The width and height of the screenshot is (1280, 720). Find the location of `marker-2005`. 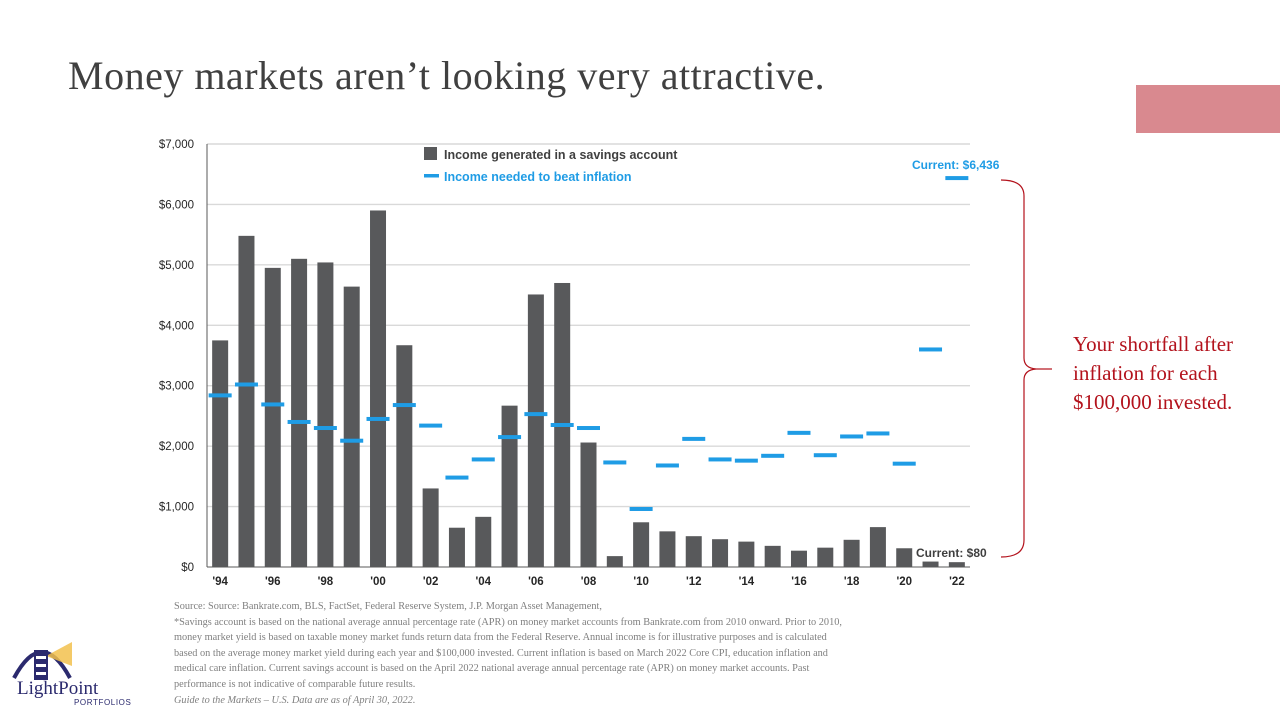

marker-2005 is located at coordinates (510, 437).